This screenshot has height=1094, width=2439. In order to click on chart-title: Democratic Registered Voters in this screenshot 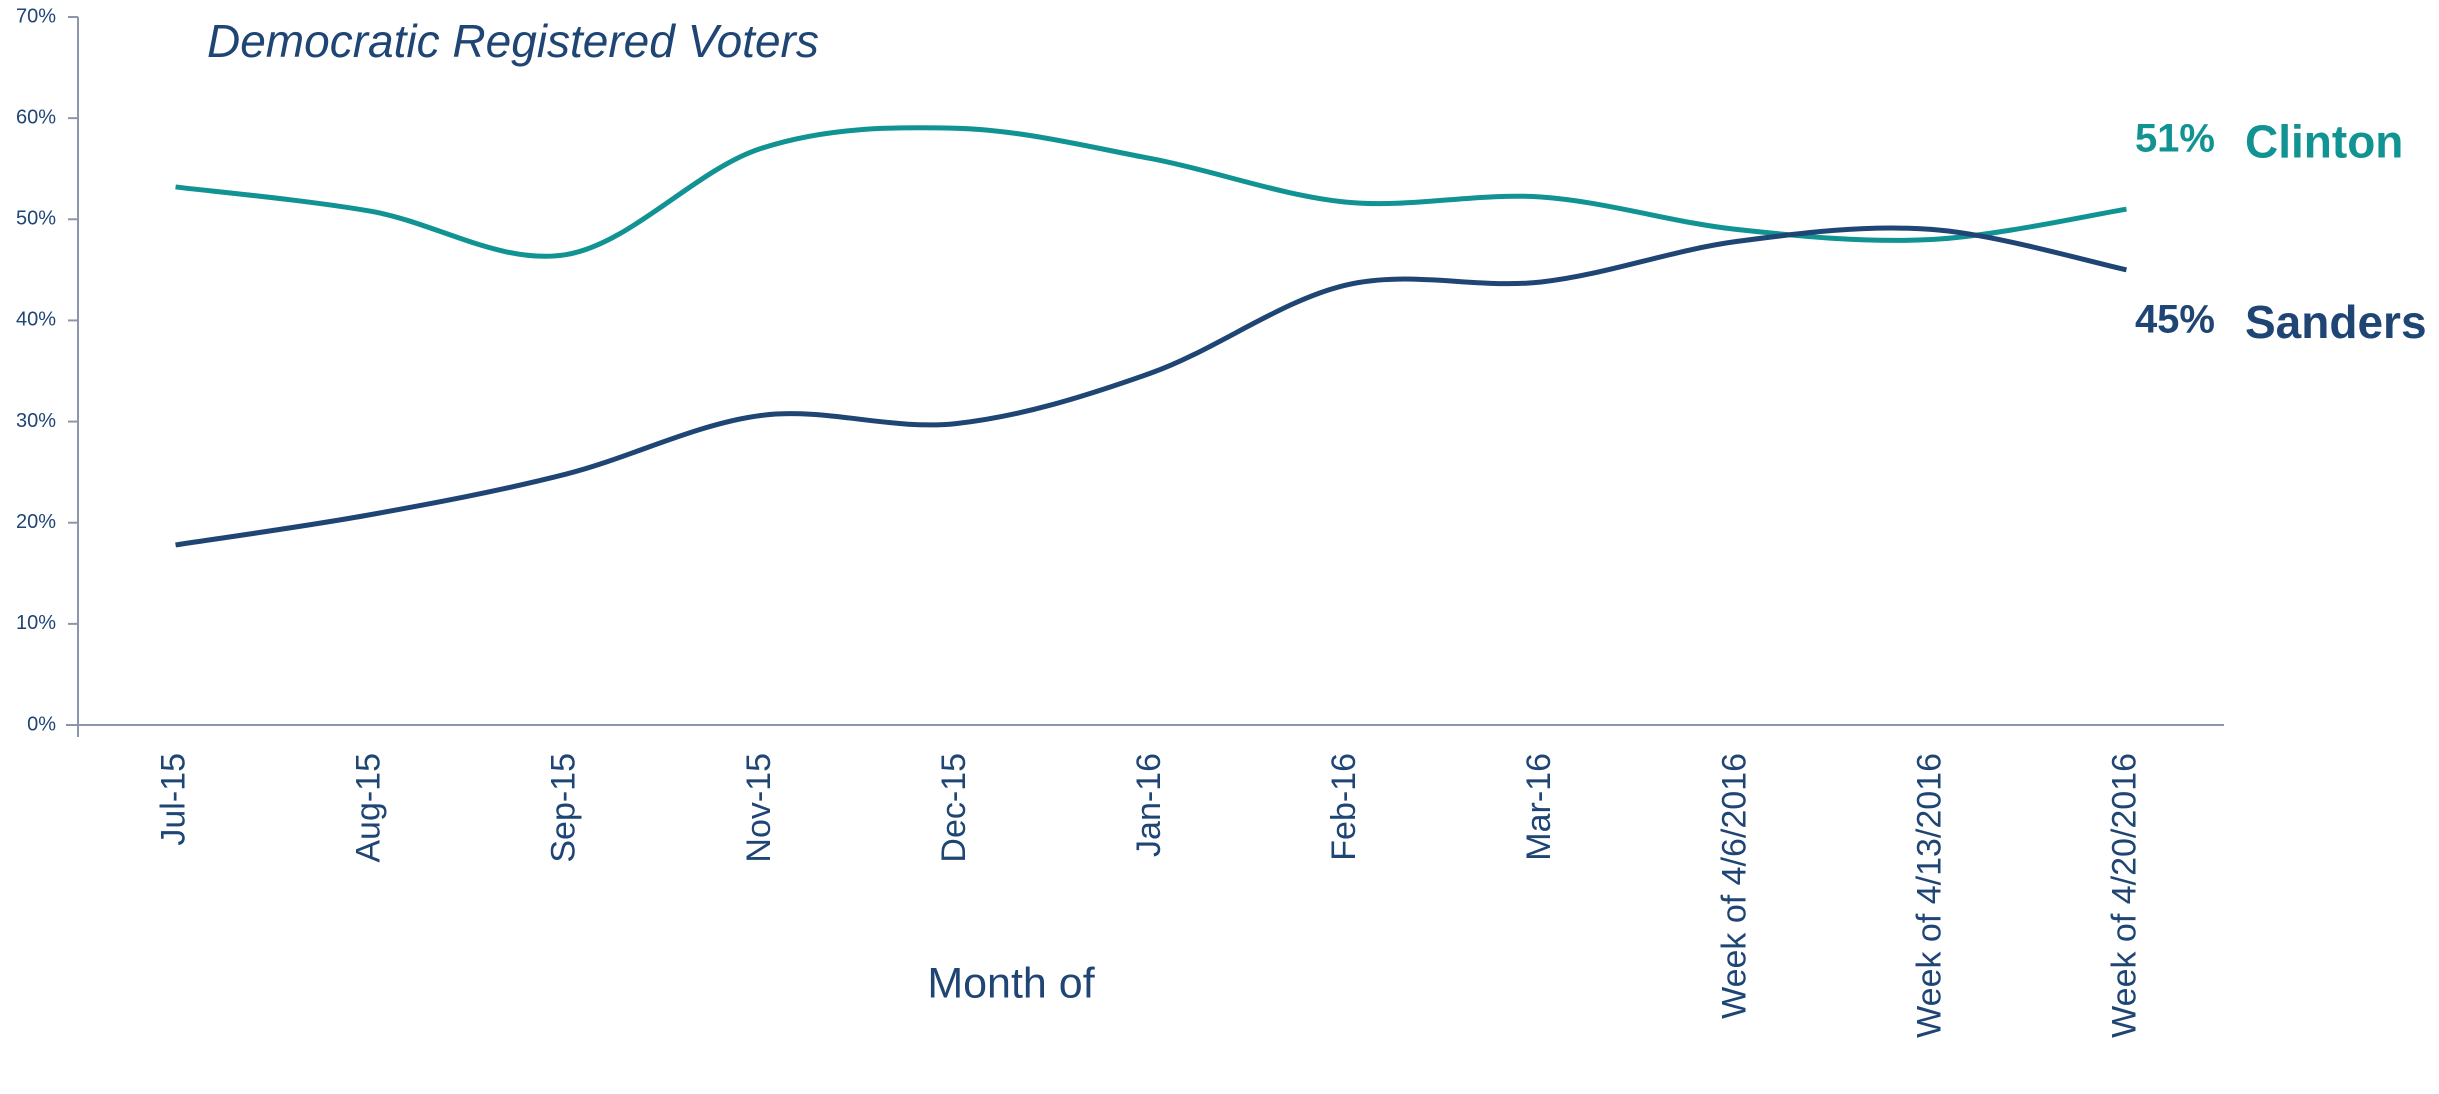, I will do `click(513, 41)`.